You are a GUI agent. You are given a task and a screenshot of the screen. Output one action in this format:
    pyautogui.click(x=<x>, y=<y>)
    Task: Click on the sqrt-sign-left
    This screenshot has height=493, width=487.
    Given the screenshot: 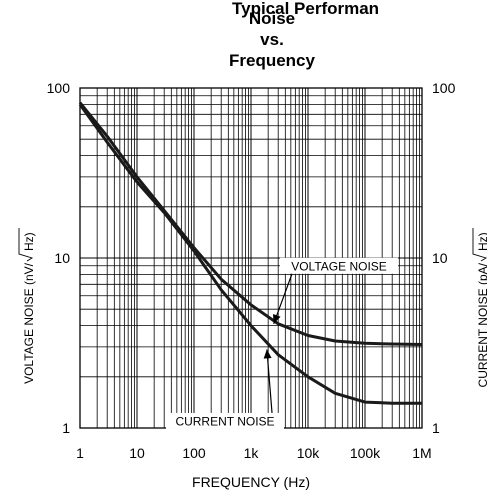 What is the action you would take?
    pyautogui.click(x=26, y=245)
    